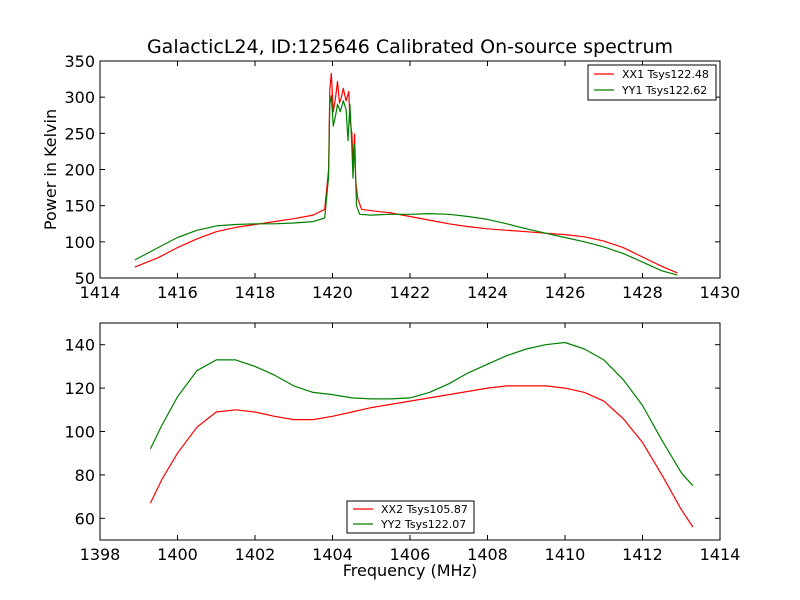 This screenshot has height=600, width=800. Describe the element at coordinates (79, 170) in the screenshot. I see `y-tick-label: 200` at that location.